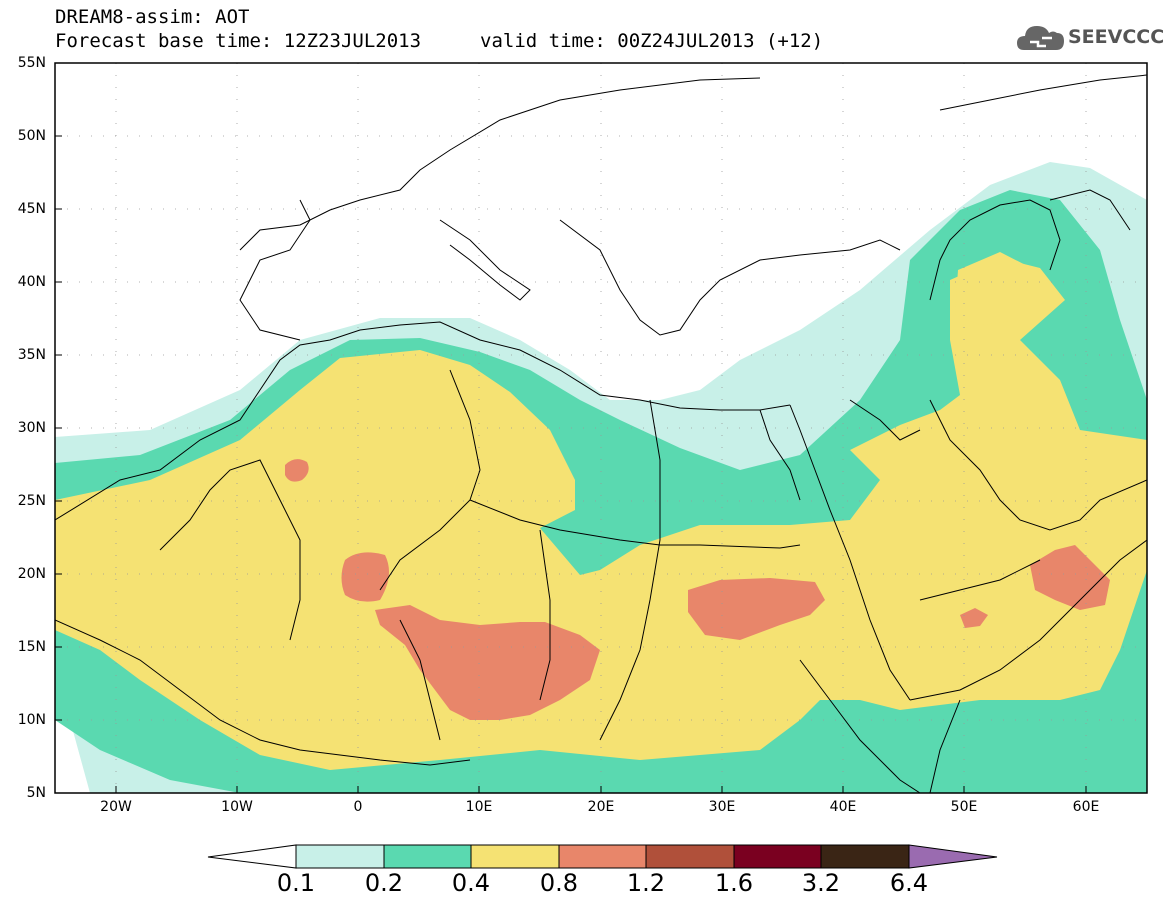 The image size is (1165, 905). I want to click on lon-label: 20W, so click(116, 807).